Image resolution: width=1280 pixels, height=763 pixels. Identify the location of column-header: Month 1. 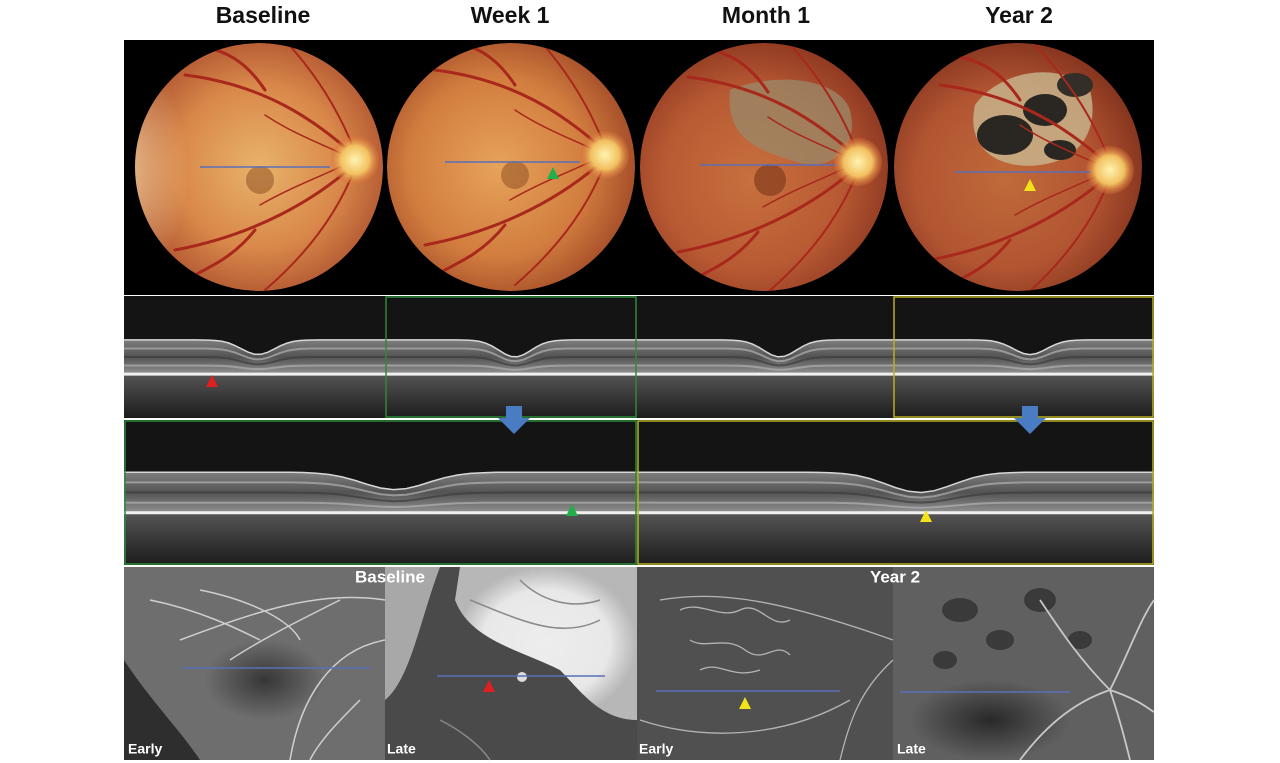
(766, 15).